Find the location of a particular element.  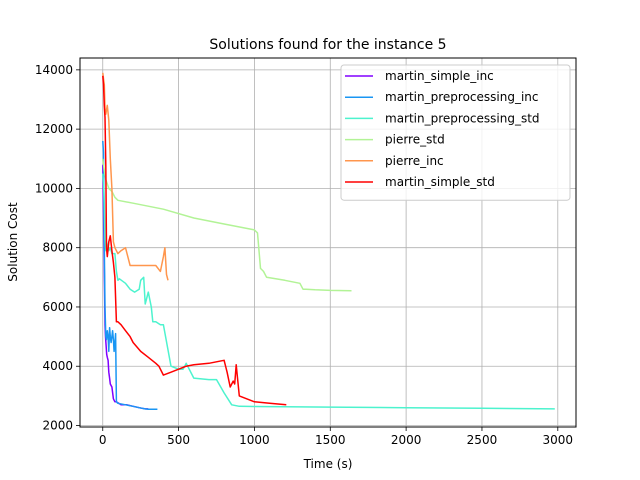

chart-title: Solutions found for the instance 5 is located at coordinates (327, 45).